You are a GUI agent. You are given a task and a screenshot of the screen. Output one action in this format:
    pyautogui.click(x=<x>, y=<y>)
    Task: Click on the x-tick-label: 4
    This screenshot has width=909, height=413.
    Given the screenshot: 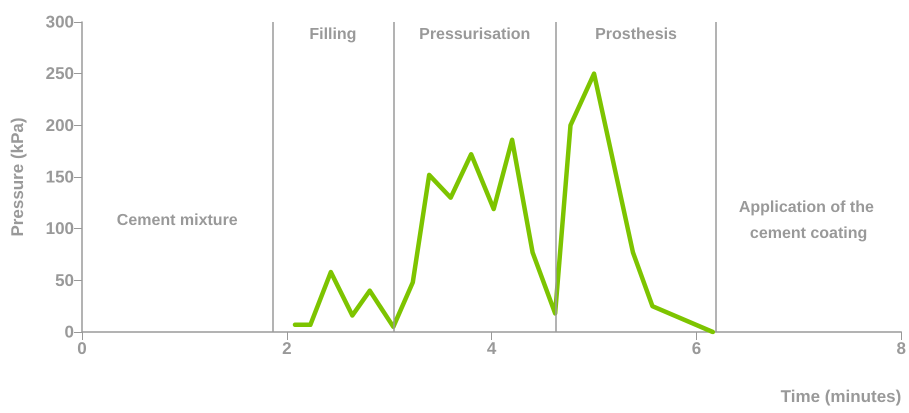 What is the action you would take?
    pyautogui.click(x=491, y=348)
    